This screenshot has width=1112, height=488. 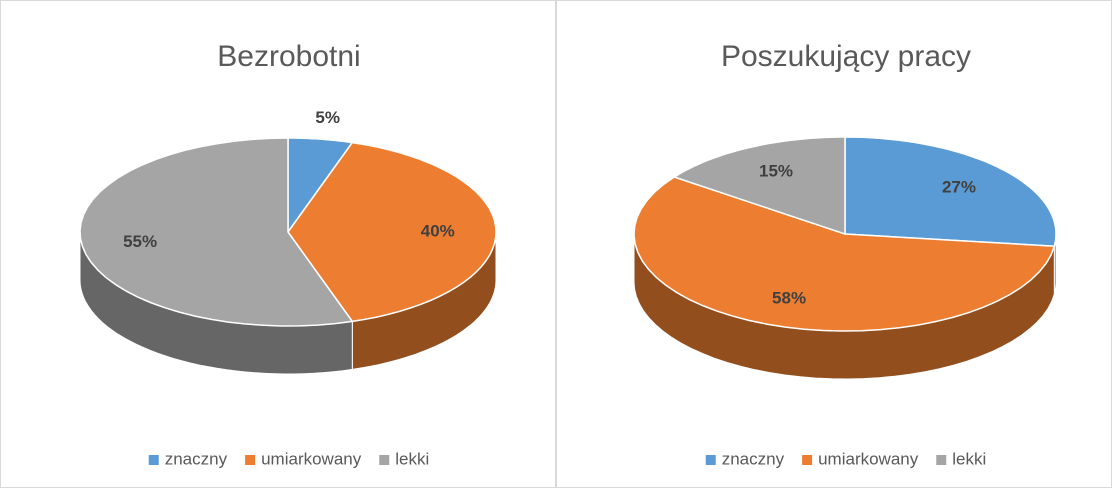 What do you see at coordinates (789, 297) in the screenshot?
I see `data-label: 58%` at bounding box center [789, 297].